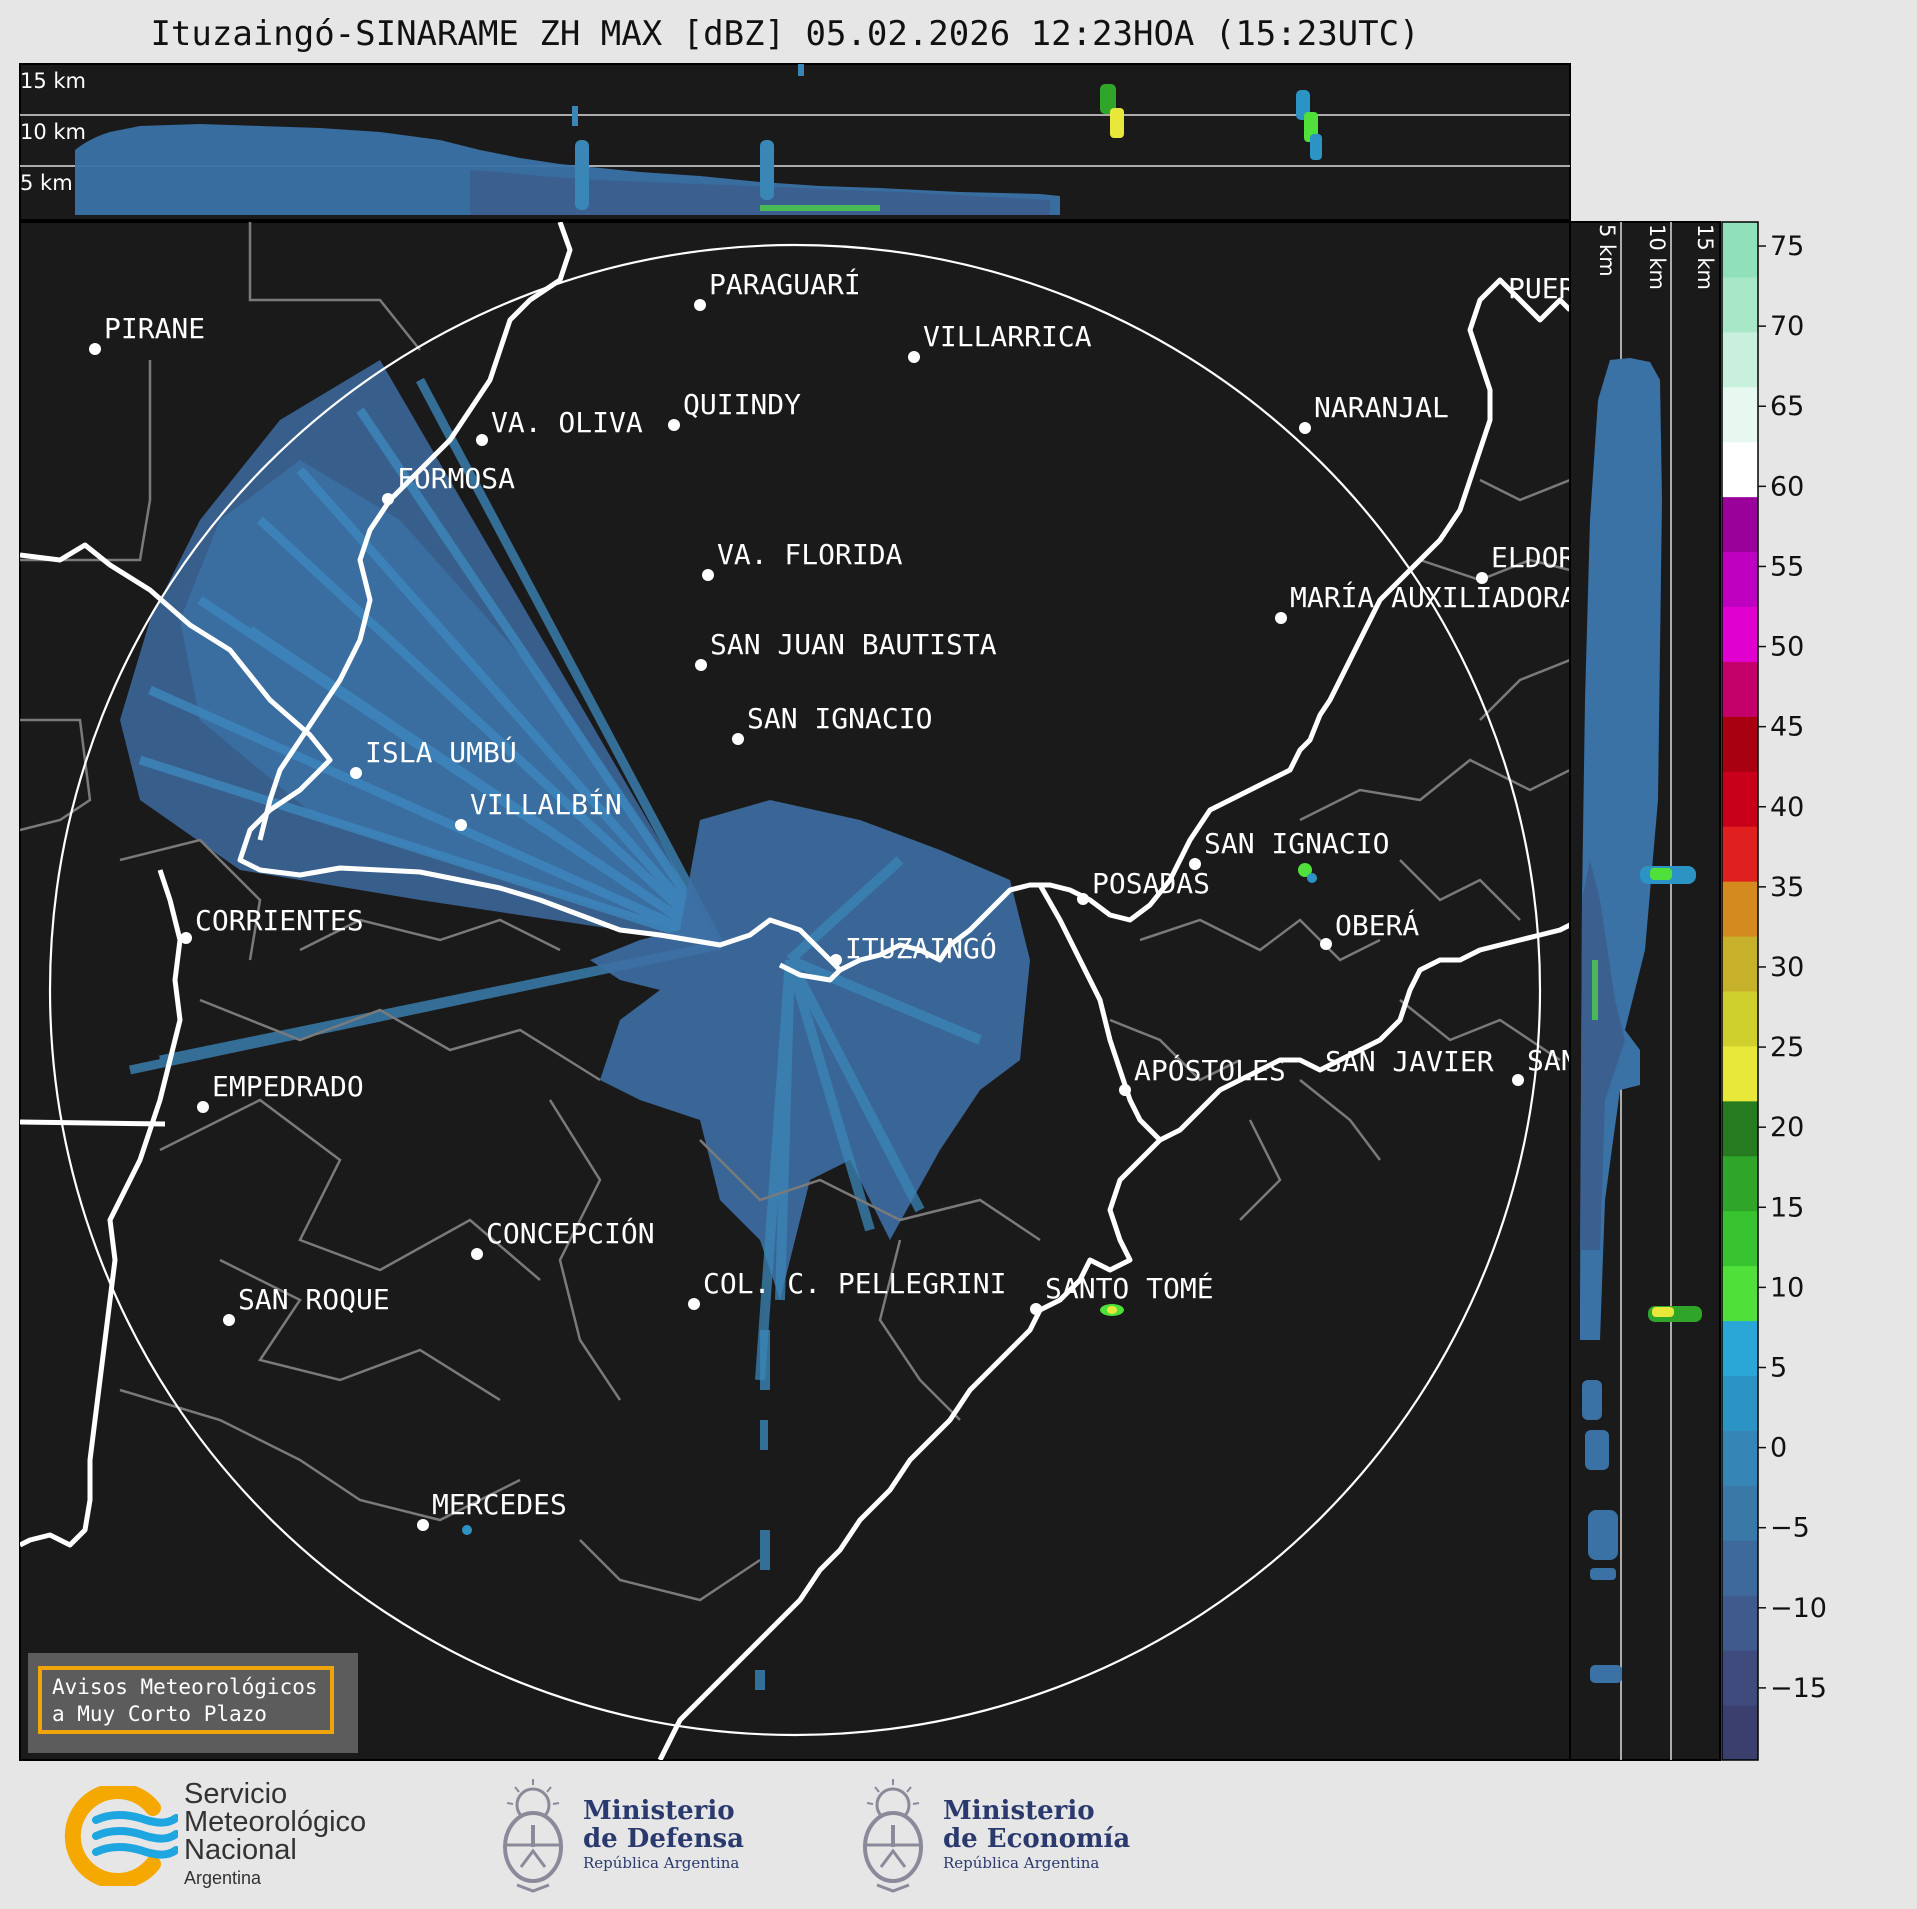 The height and width of the screenshot is (1909, 1917). I want to click on colorbar-segments, so click(1740, 991).